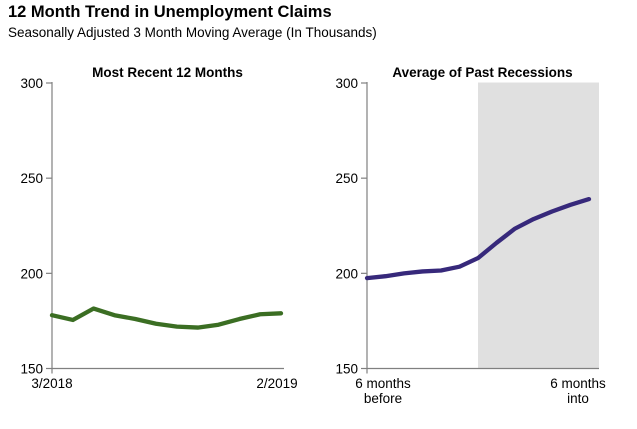 This screenshot has width=637, height=429. I want to click on x-tick-label: 3/2018, so click(51, 383).